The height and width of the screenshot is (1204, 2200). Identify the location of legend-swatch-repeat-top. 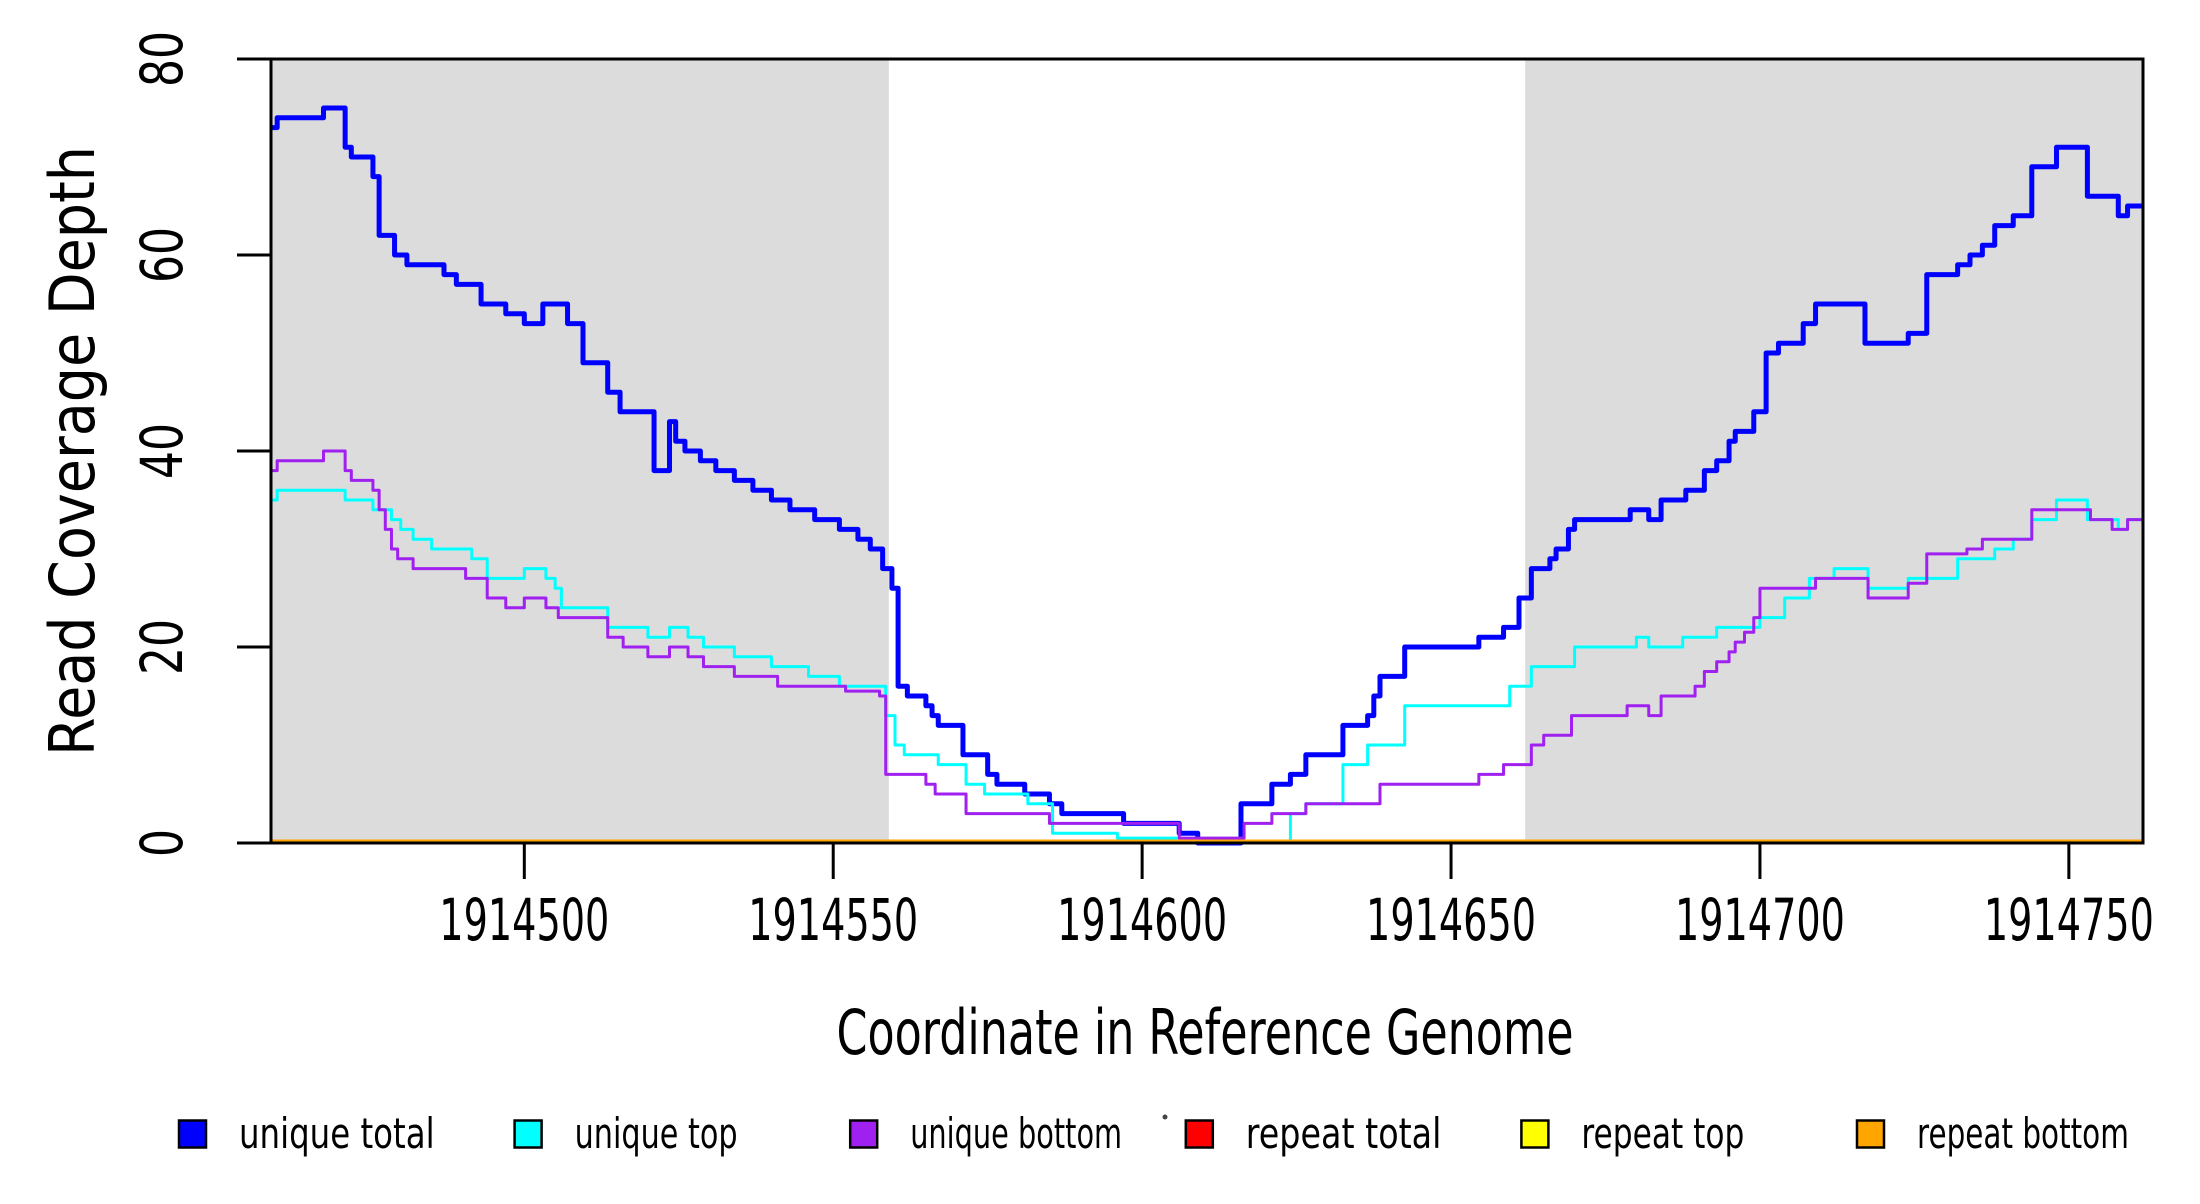
(1535, 1134).